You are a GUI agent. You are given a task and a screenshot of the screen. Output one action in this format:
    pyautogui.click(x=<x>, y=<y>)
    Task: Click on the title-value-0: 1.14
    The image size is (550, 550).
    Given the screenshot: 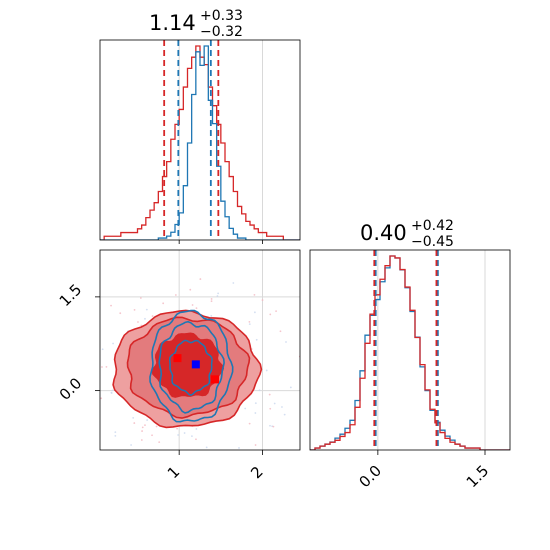 What is the action you would take?
    pyautogui.click(x=172, y=23)
    